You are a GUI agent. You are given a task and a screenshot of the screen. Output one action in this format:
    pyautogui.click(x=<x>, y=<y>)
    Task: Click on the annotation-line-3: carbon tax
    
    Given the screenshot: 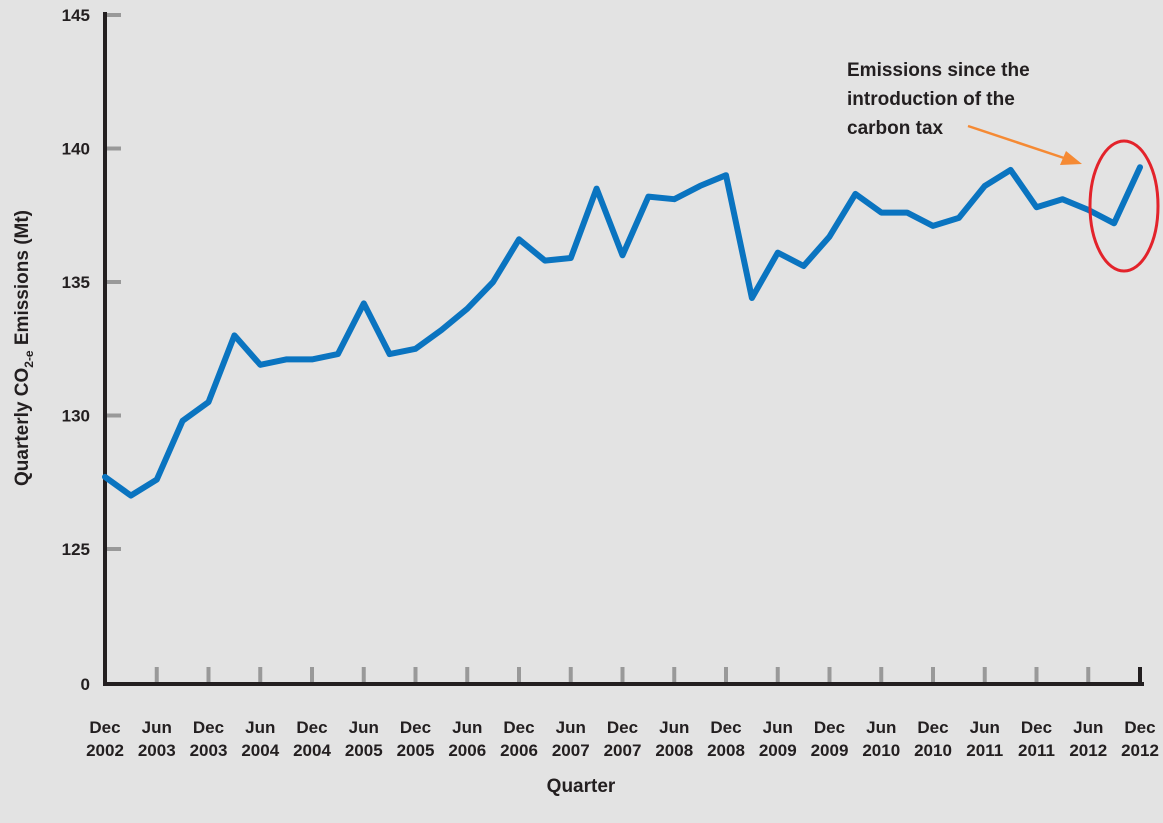 What is the action you would take?
    pyautogui.click(x=895, y=128)
    